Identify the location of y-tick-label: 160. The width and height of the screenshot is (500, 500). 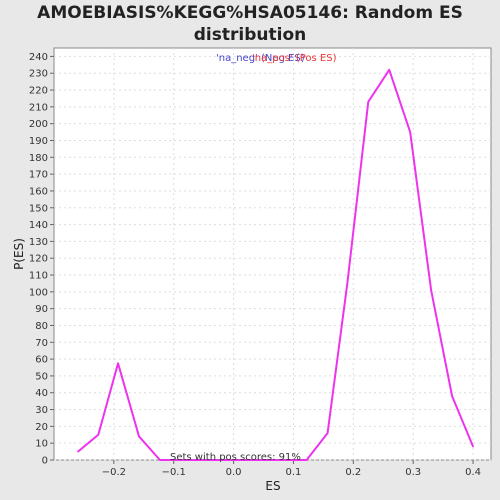
(38, 191).